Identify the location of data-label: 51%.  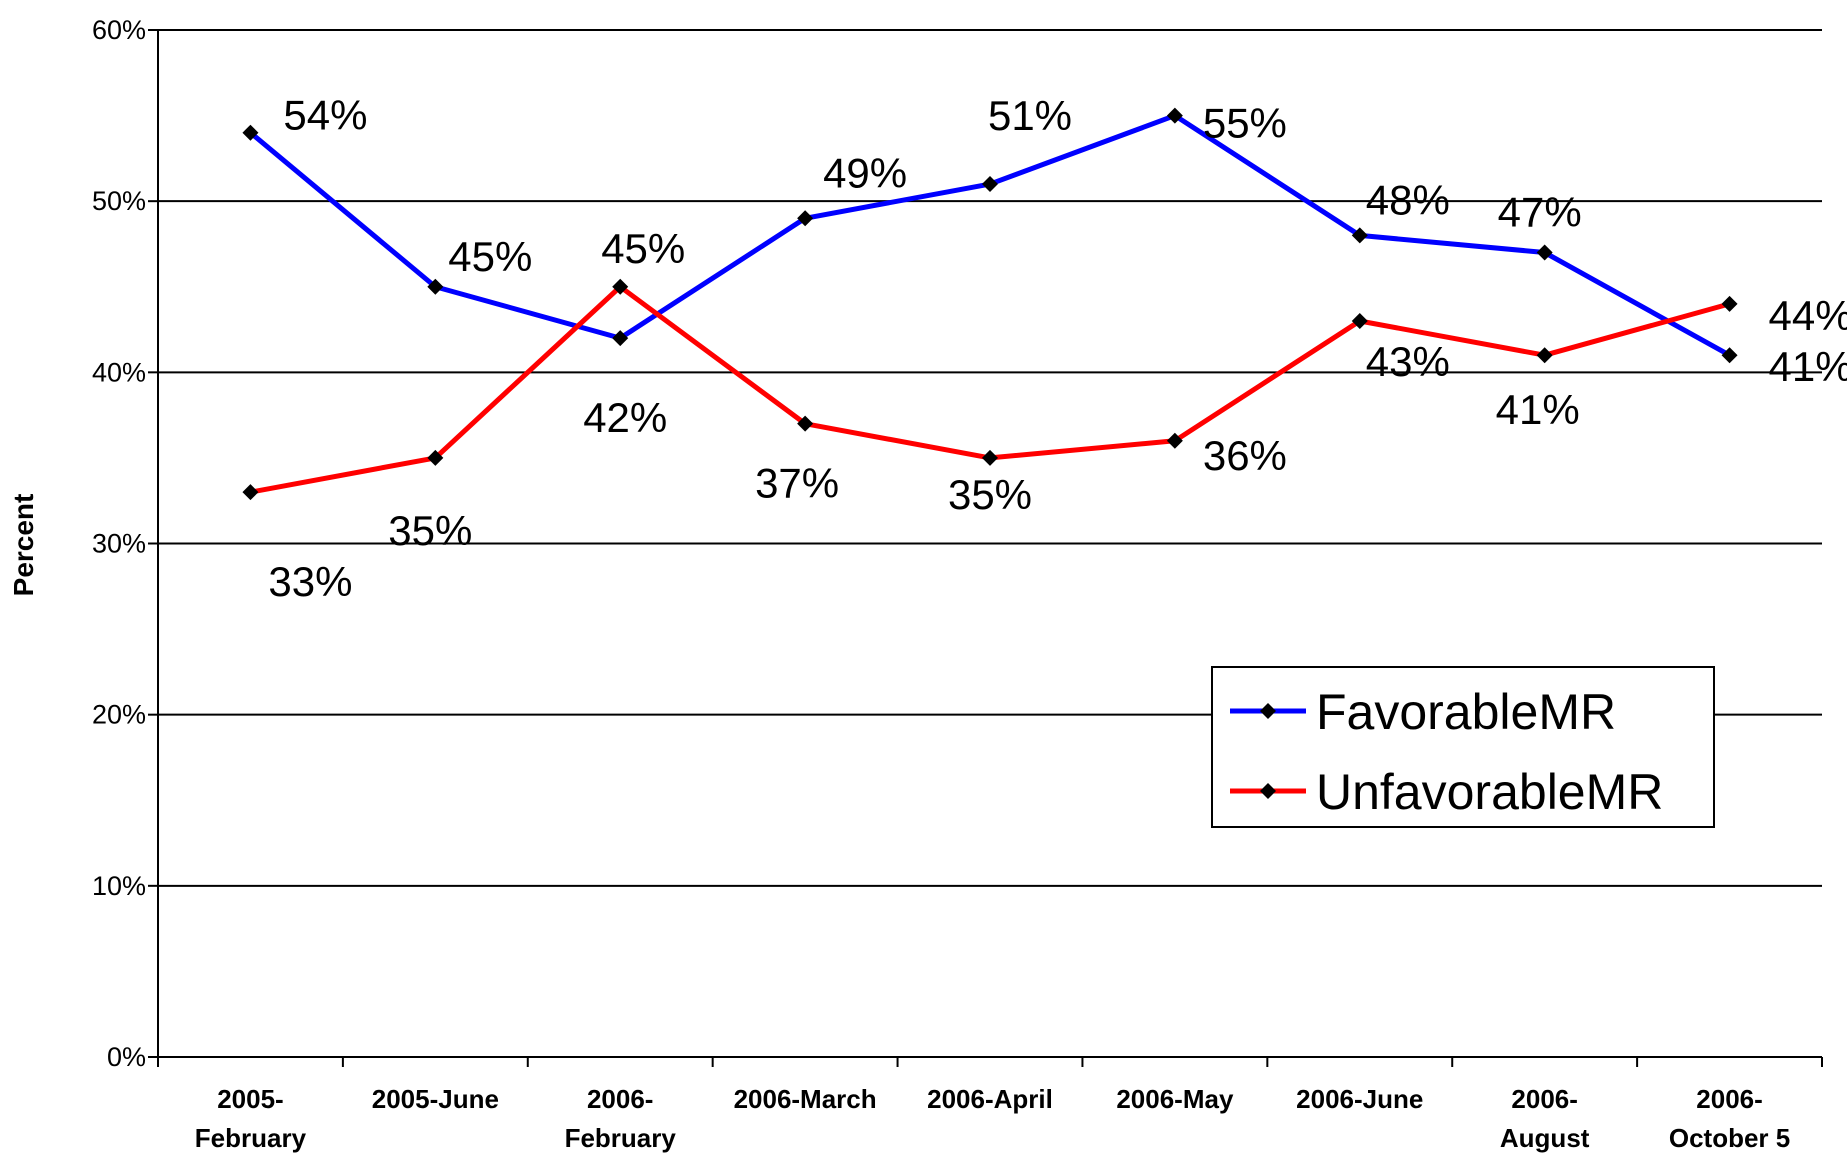
(1030, 115).